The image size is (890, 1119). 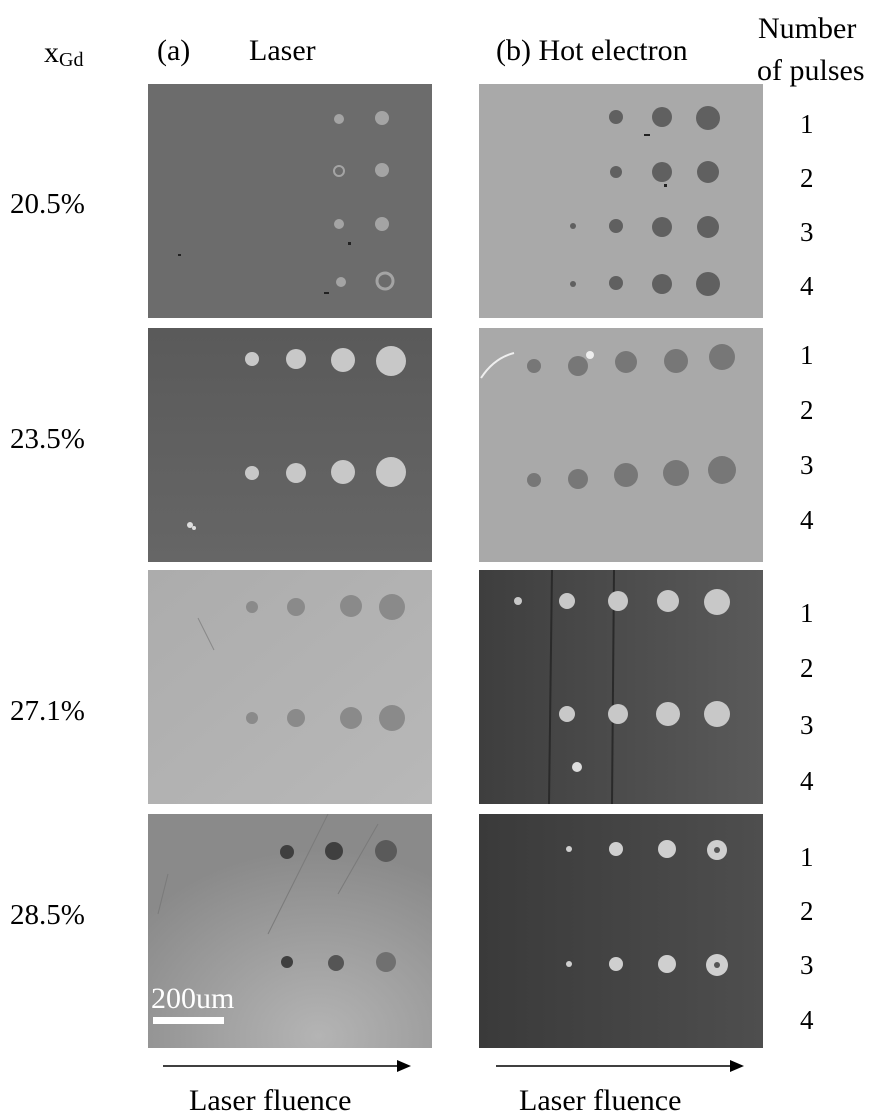 What do you see at coordinates (592, 50) in the screenshot?
I see `panel-b-title: (b) Hot electron` at bounding box center [592, 50].